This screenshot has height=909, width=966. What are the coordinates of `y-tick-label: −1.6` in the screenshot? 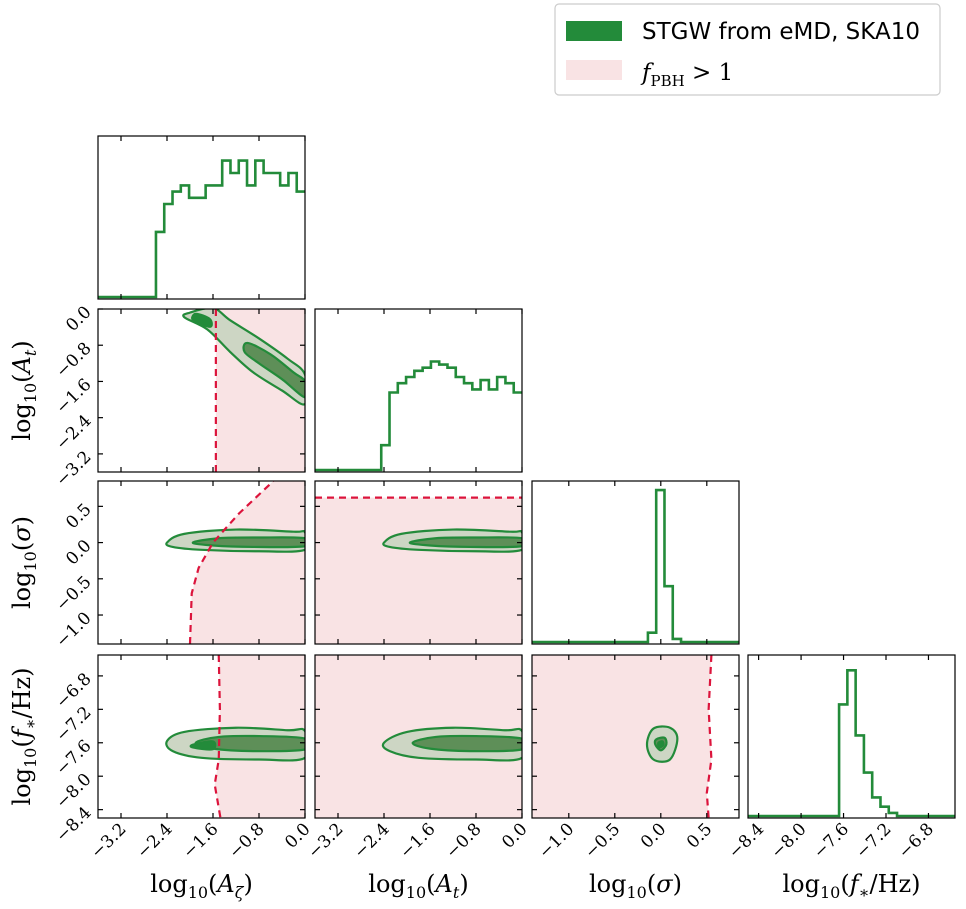 It's located at (73, 396).